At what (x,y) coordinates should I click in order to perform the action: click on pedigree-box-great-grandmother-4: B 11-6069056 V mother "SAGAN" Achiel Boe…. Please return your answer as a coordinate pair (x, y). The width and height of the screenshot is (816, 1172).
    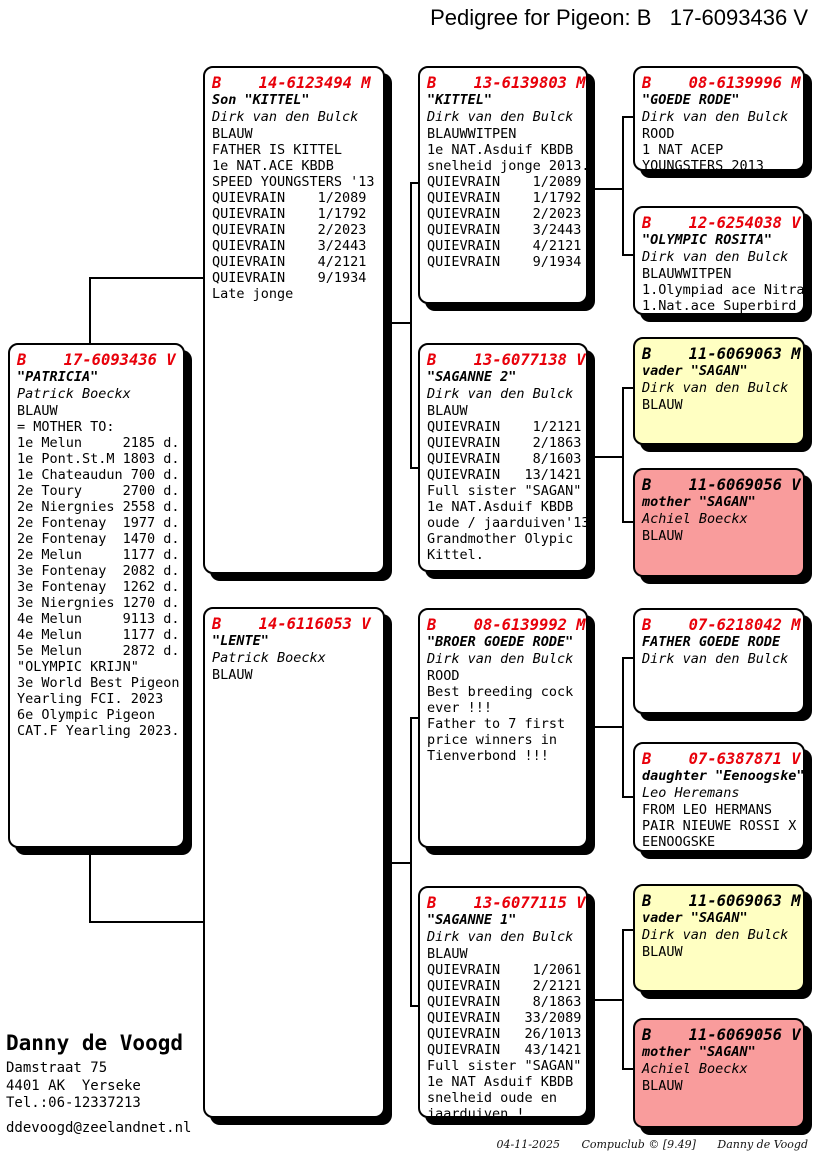
    Looking at the image, I should click on (719, 1073).